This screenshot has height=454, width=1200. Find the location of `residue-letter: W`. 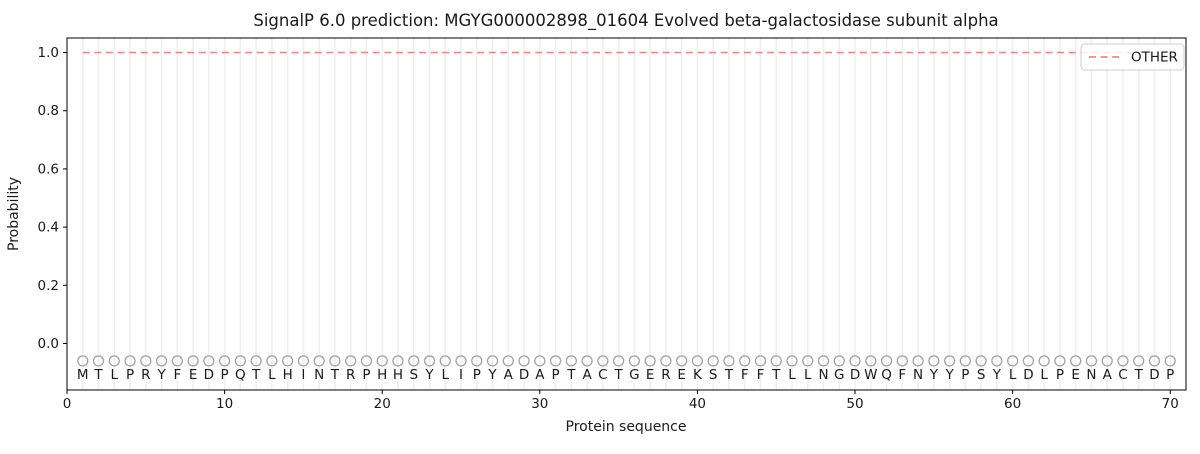

residue-letter: W is located at coordinates (870, 375).